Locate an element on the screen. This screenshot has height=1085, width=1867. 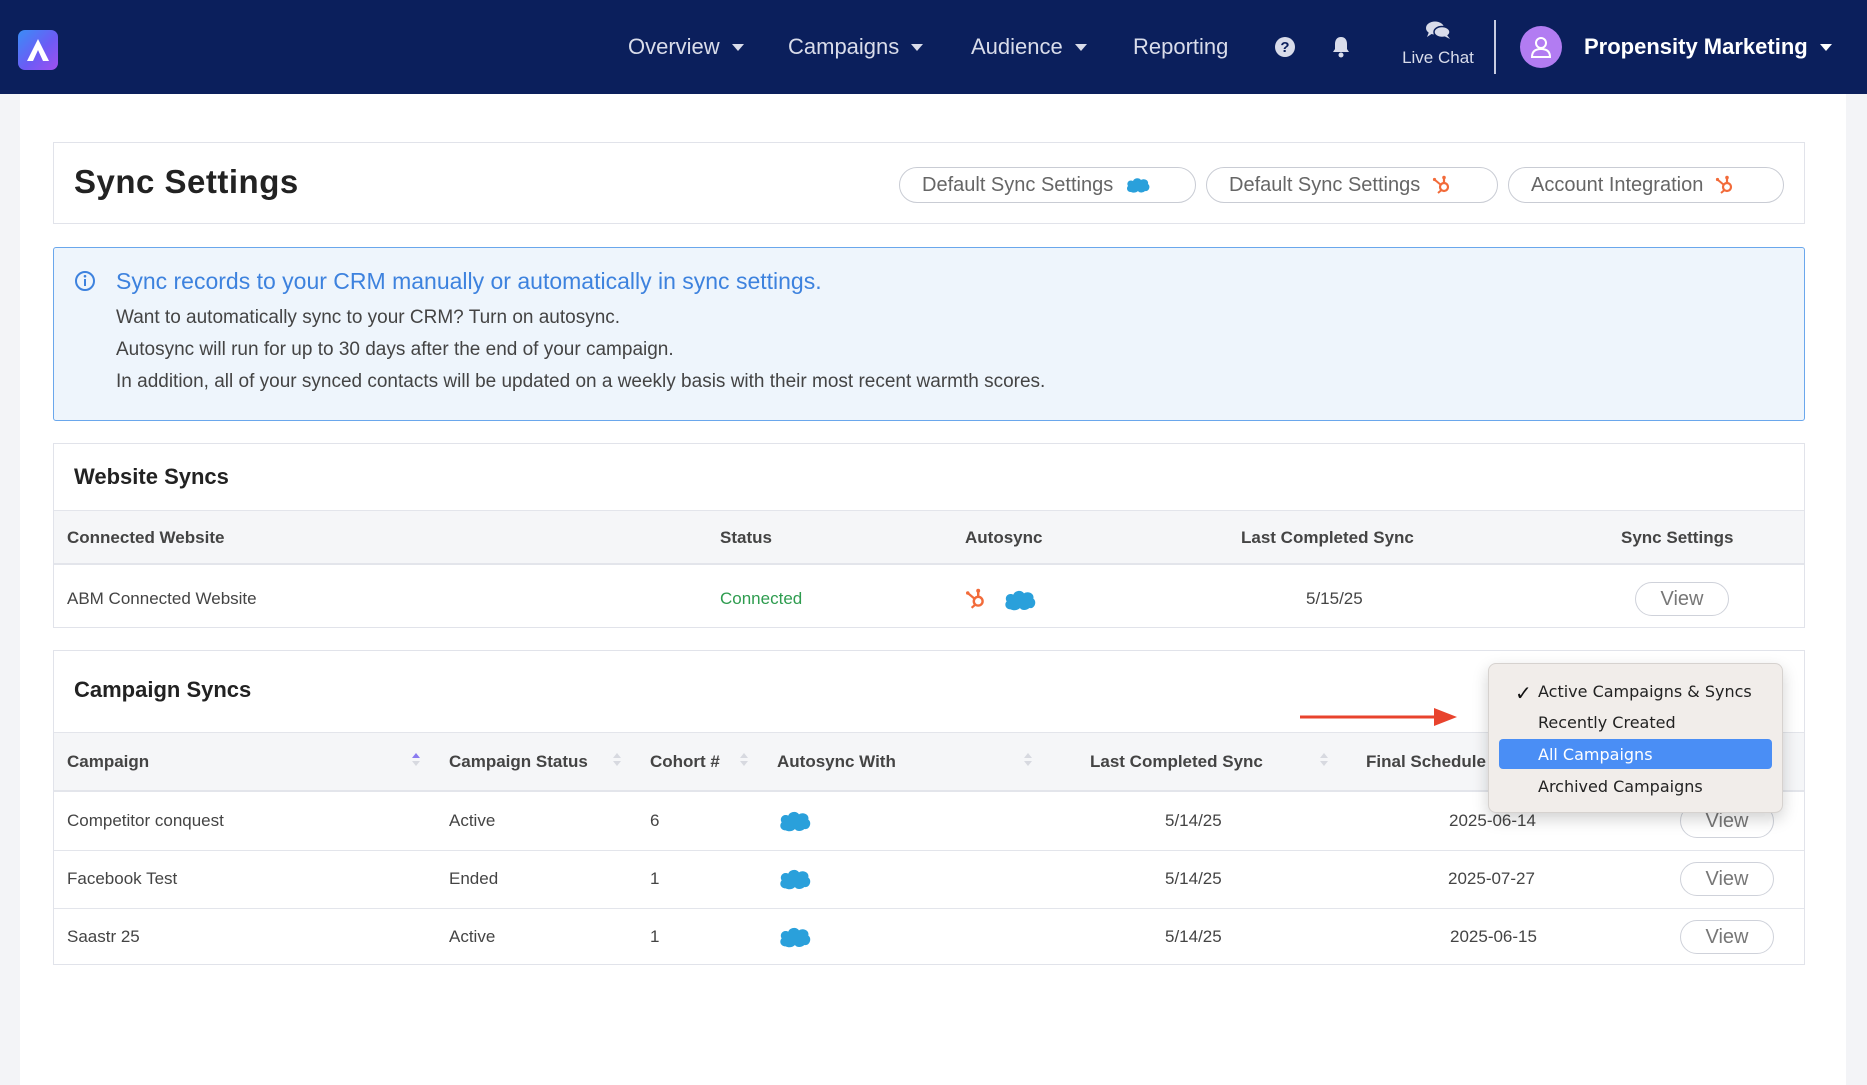
campaign-name: Competitor conquest is located at coordinates (145, 820).